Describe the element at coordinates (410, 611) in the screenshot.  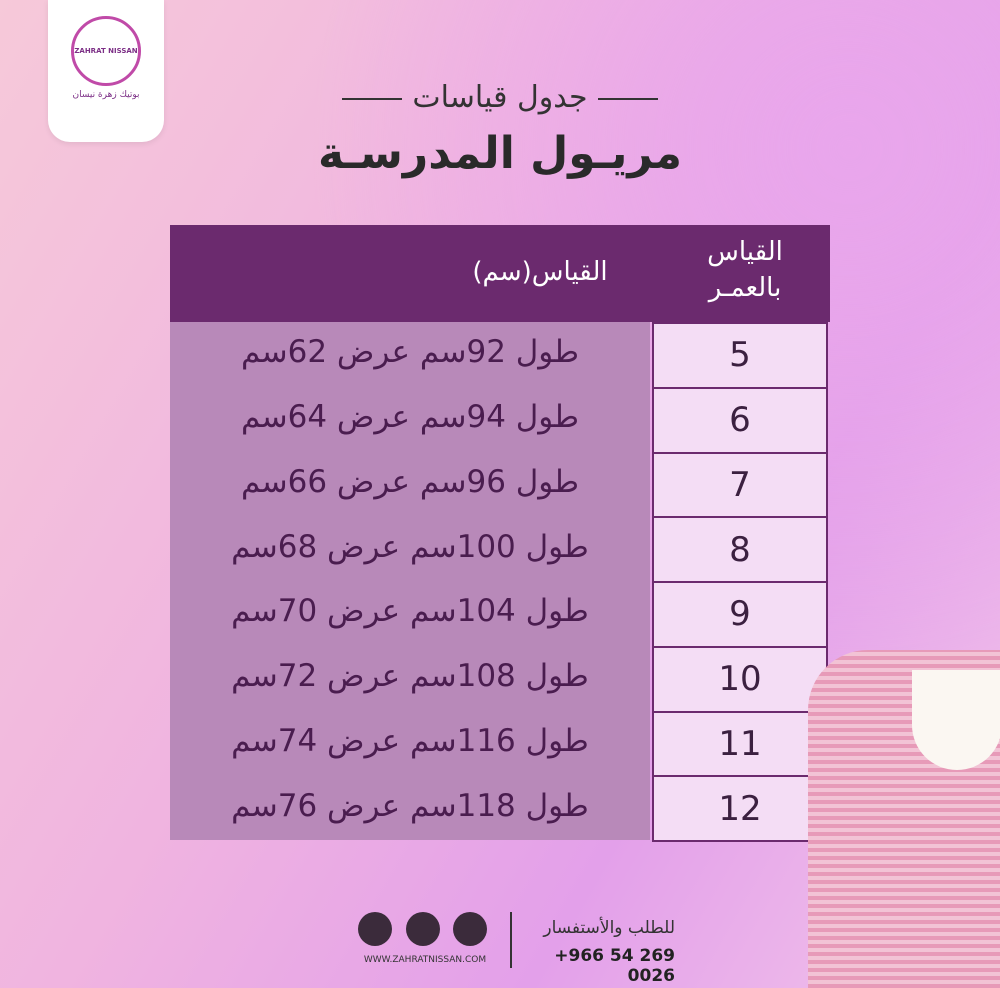
I see `measure-cell: طول 104سم عرض 70سم` at that location.